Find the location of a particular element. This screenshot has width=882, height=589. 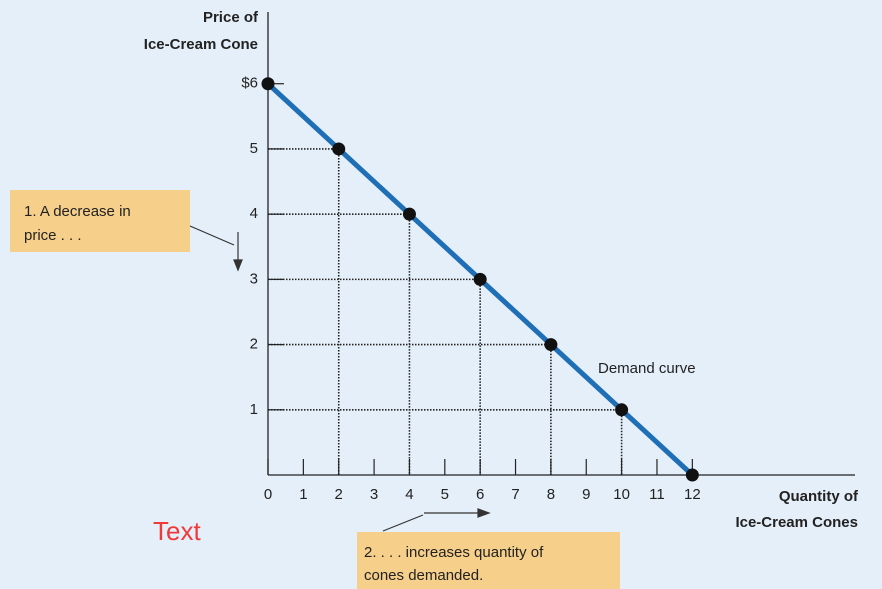

y-tick-label: 1 is located at coordinates (254, 409).